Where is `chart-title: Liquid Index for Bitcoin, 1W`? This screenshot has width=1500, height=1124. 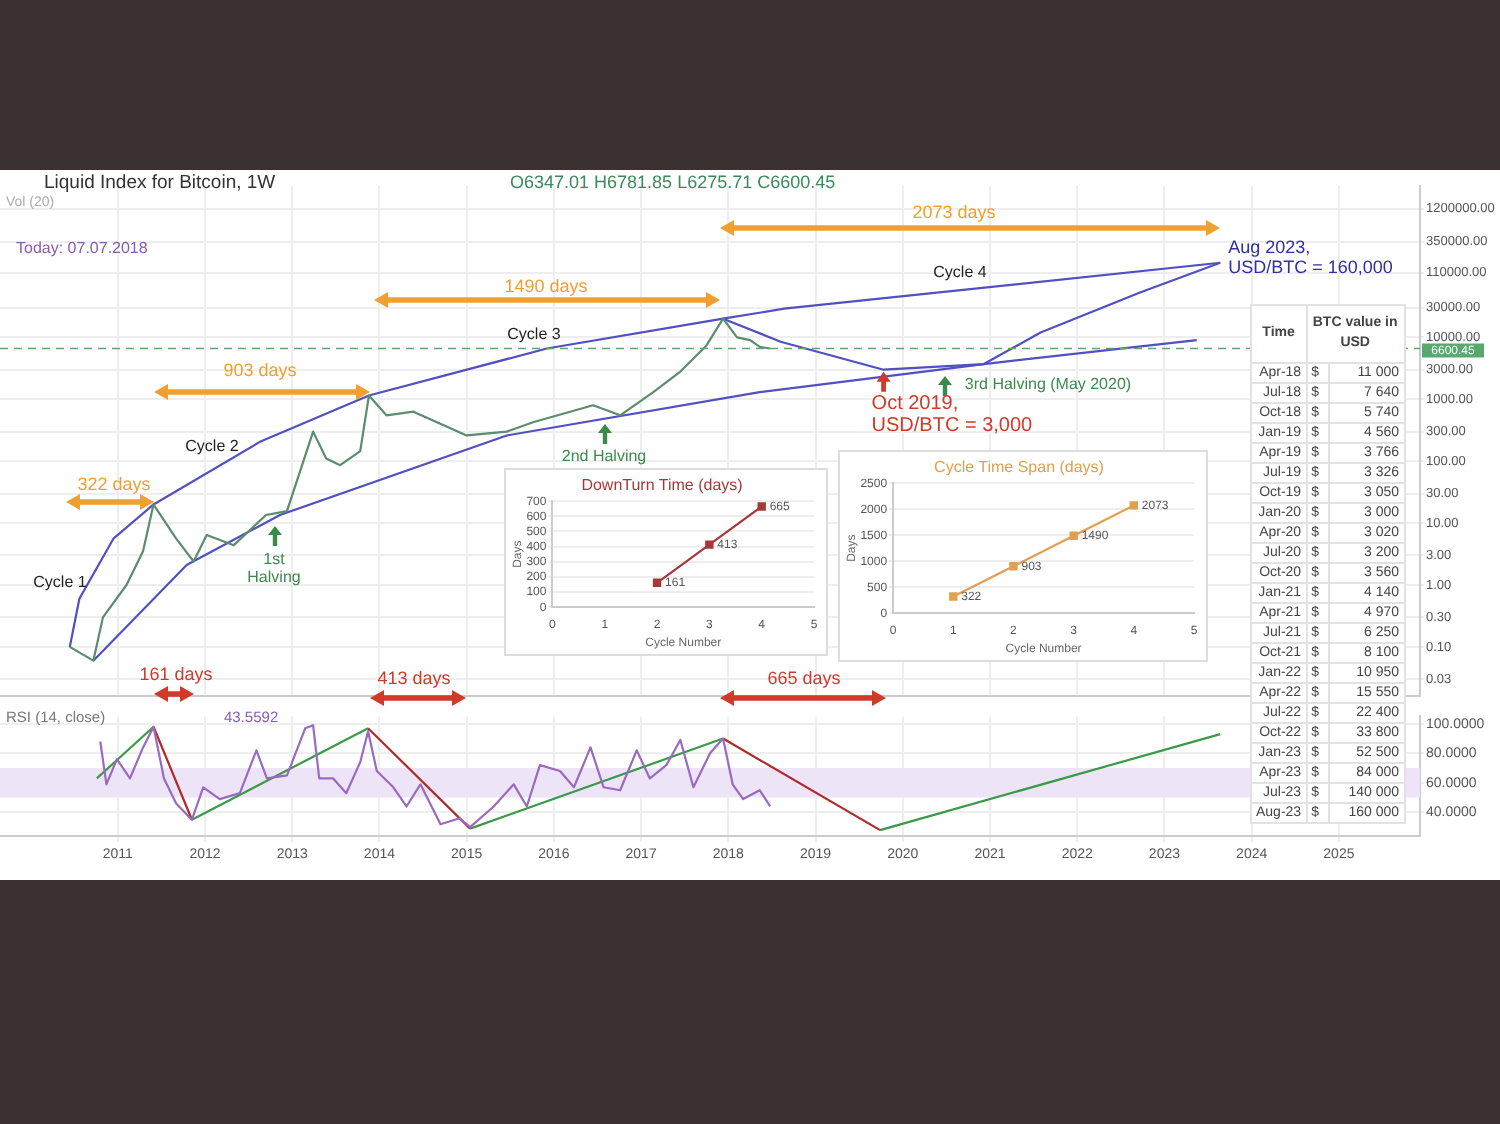
chart-title: Liquid Index for Bitcoin, 1W is located at coordinates (160, 183).